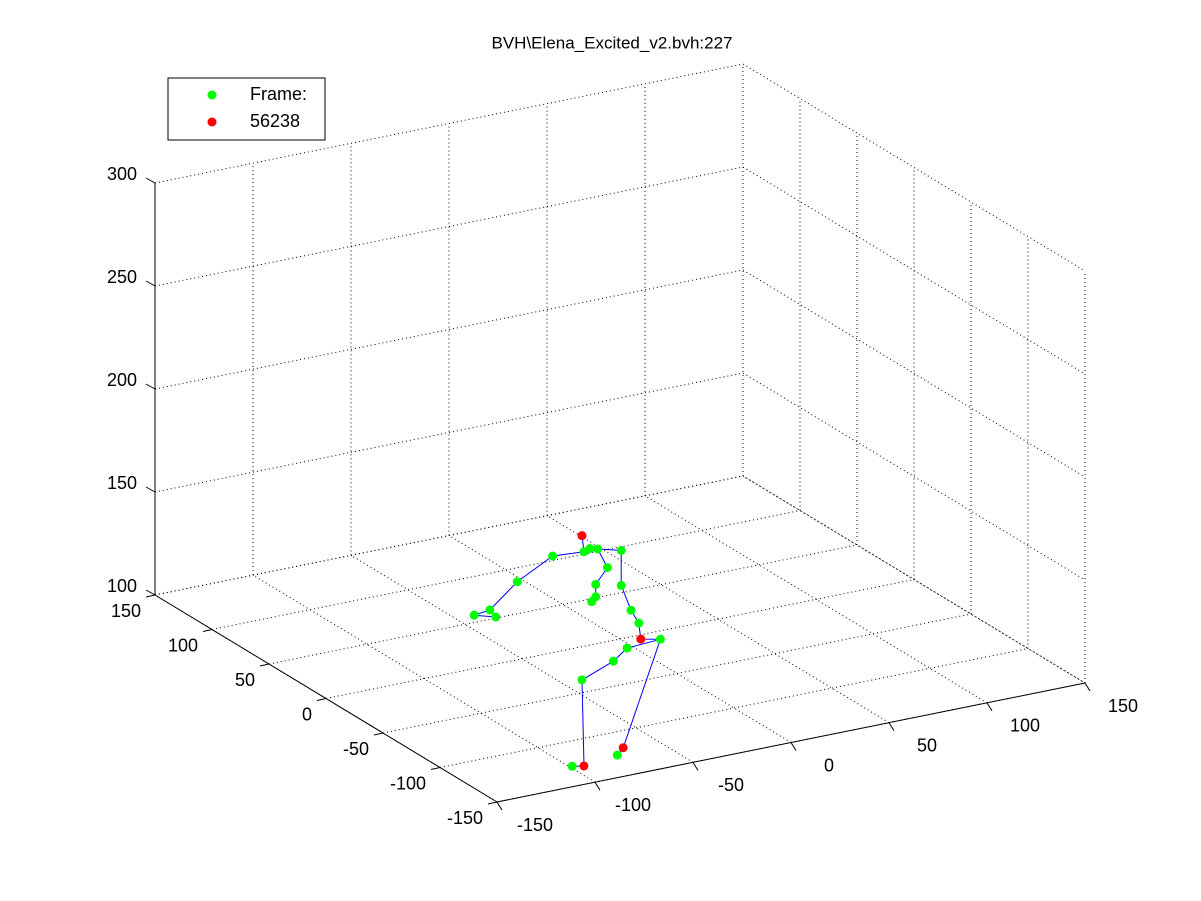 Image resolution: width=1201 pixels, height=901 pixels. I want to click on z-tick-label: 300, so click(122, 174).